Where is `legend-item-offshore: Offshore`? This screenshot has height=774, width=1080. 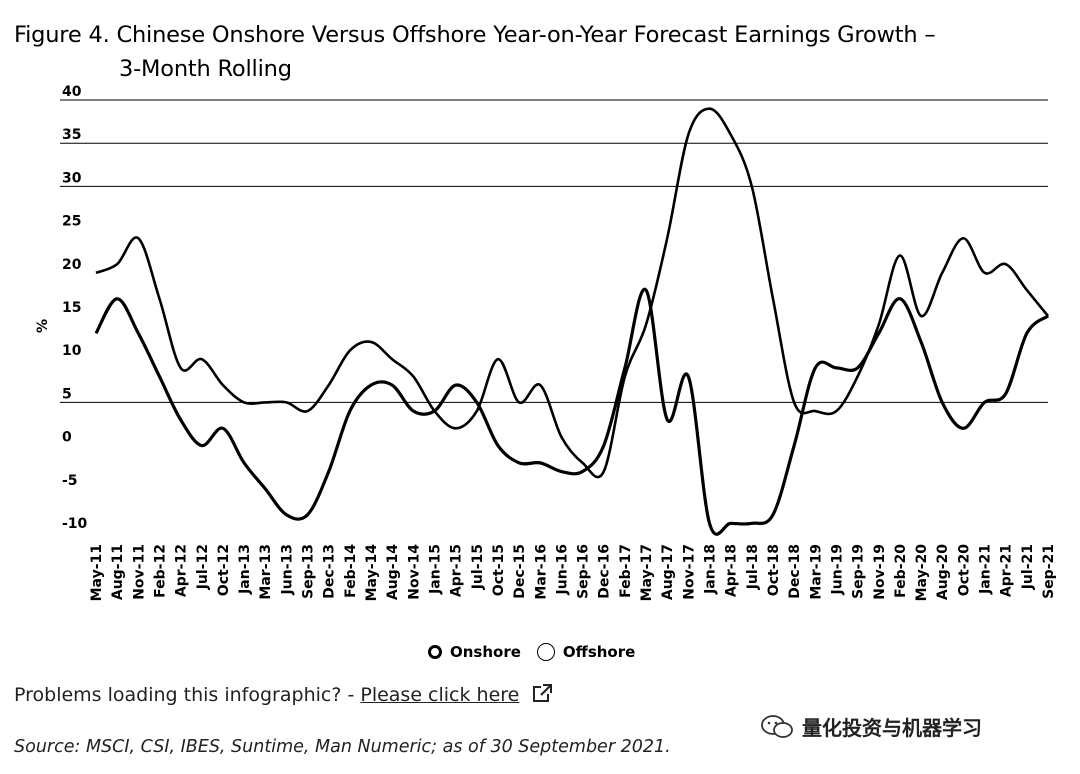
legend-item-offshore: Offshore is located at coordinates (586, 652).